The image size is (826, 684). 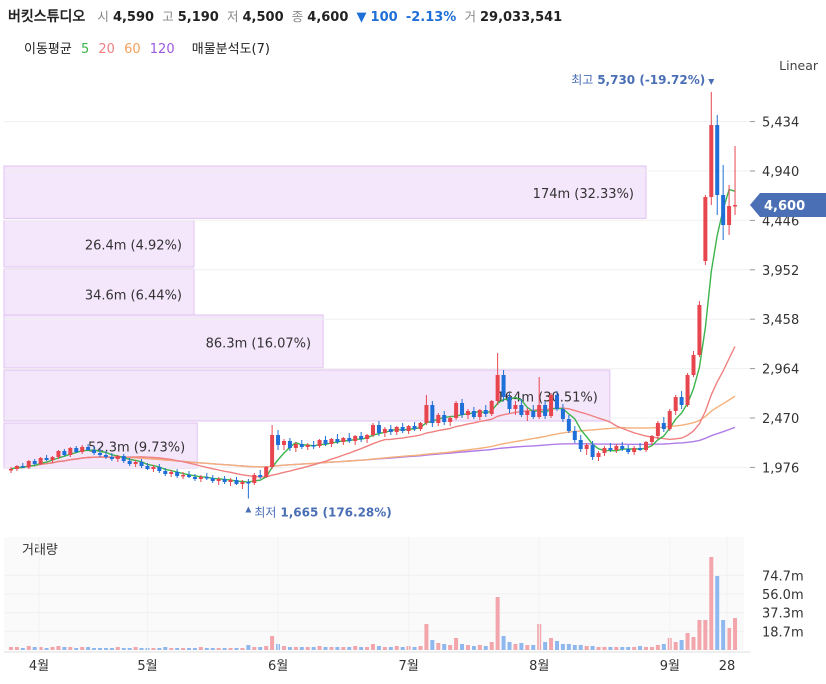 What do you see at coordinates (47, 17) in the screenshot?
I see `stock-name: 버킷스튜디오` at bounding box center [47, 17].